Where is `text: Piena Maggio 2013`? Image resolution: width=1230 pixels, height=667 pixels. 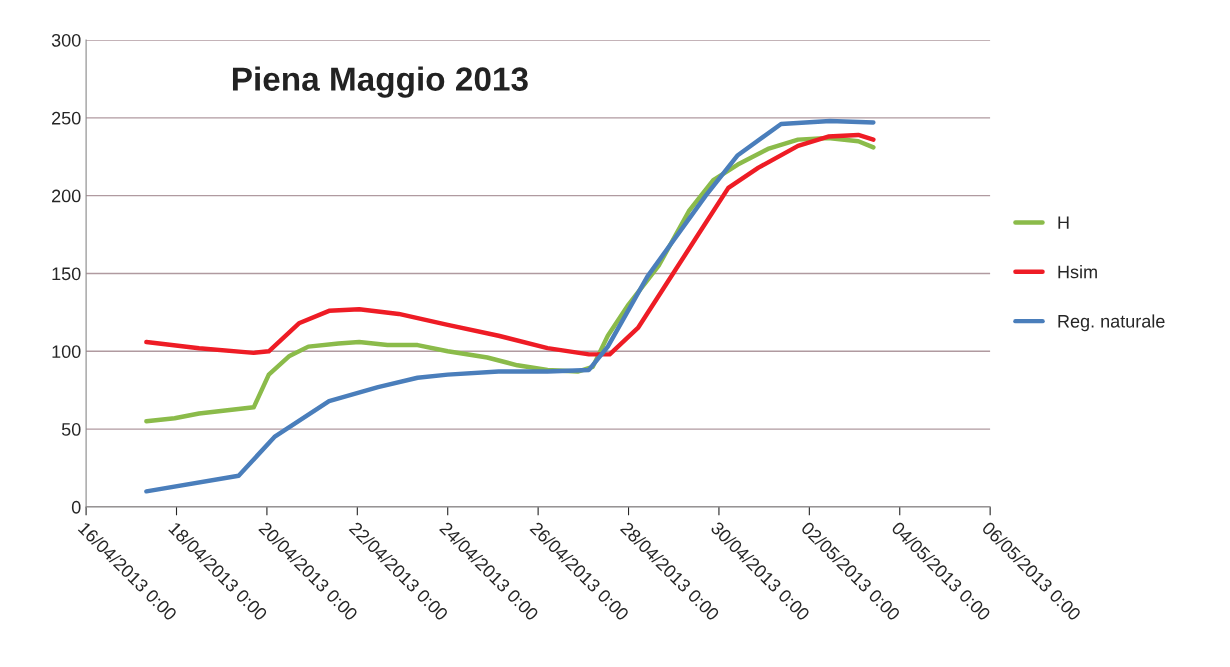
text: Piena Maggio 2013 is located at coordinates (380, 82).